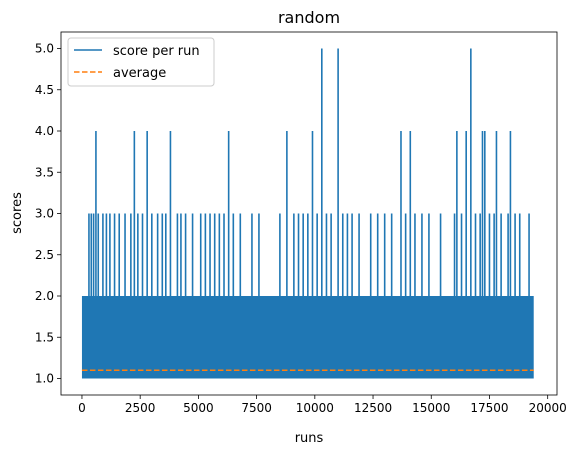 The width and height of the screenshot is (580, 455). What do you see at coordinates (256, 408) in the screenshot?
I see `x-tick-label: 7500` at bounding box center [256, 408].